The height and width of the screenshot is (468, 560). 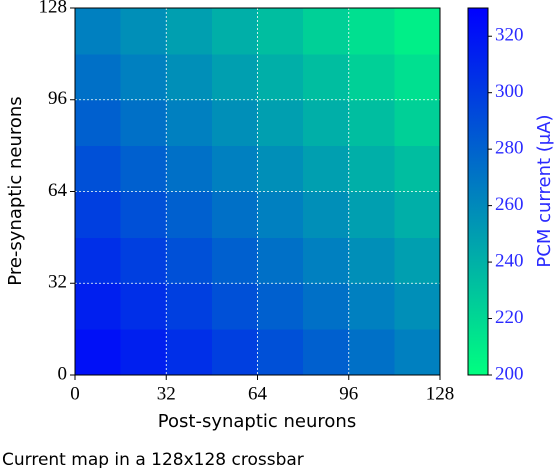 What do you see at coordinates (509, 148) in the screenshot?
I see `colorbar-tick-label: 280` at bounding box center [509, 148].